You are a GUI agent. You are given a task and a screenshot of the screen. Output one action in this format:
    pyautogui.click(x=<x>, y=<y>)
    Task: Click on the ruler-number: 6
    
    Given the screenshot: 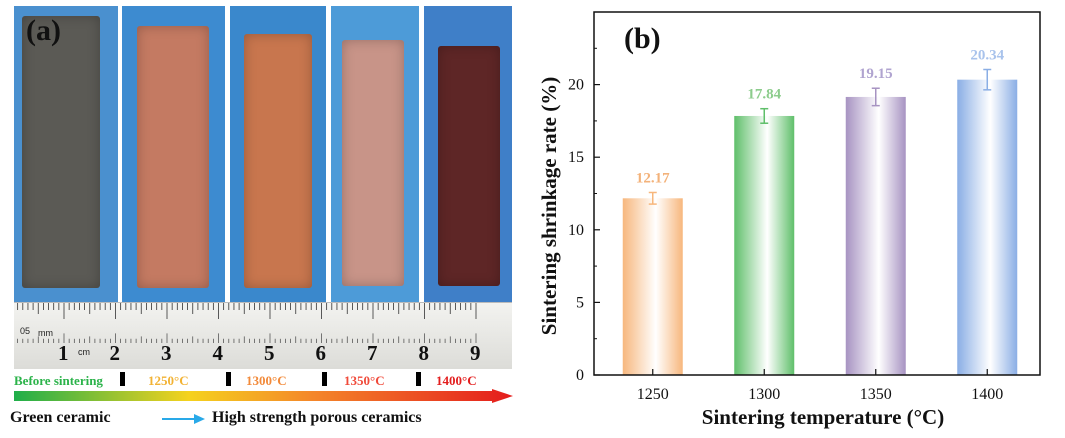 What is the action you would take?
    pyautogui.click(x=321, y=353)
    